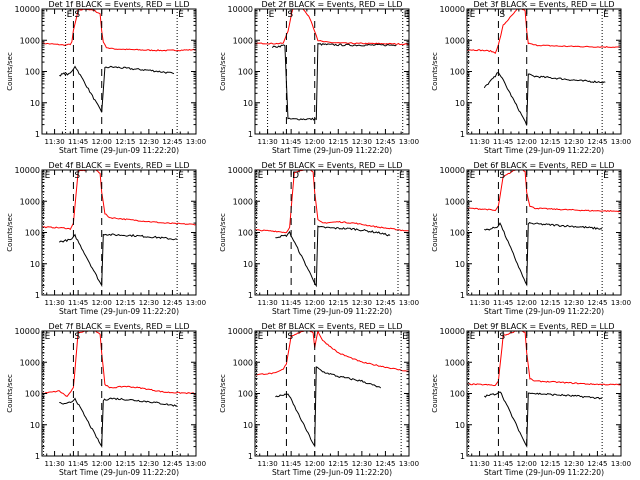 The image size is (640, 480). What do you see at coordinates (118, 165) in the screenshot?
I see `chart-title: Det 4f BLACK = Events, RED = LLD` at bounding box center [118, 165].